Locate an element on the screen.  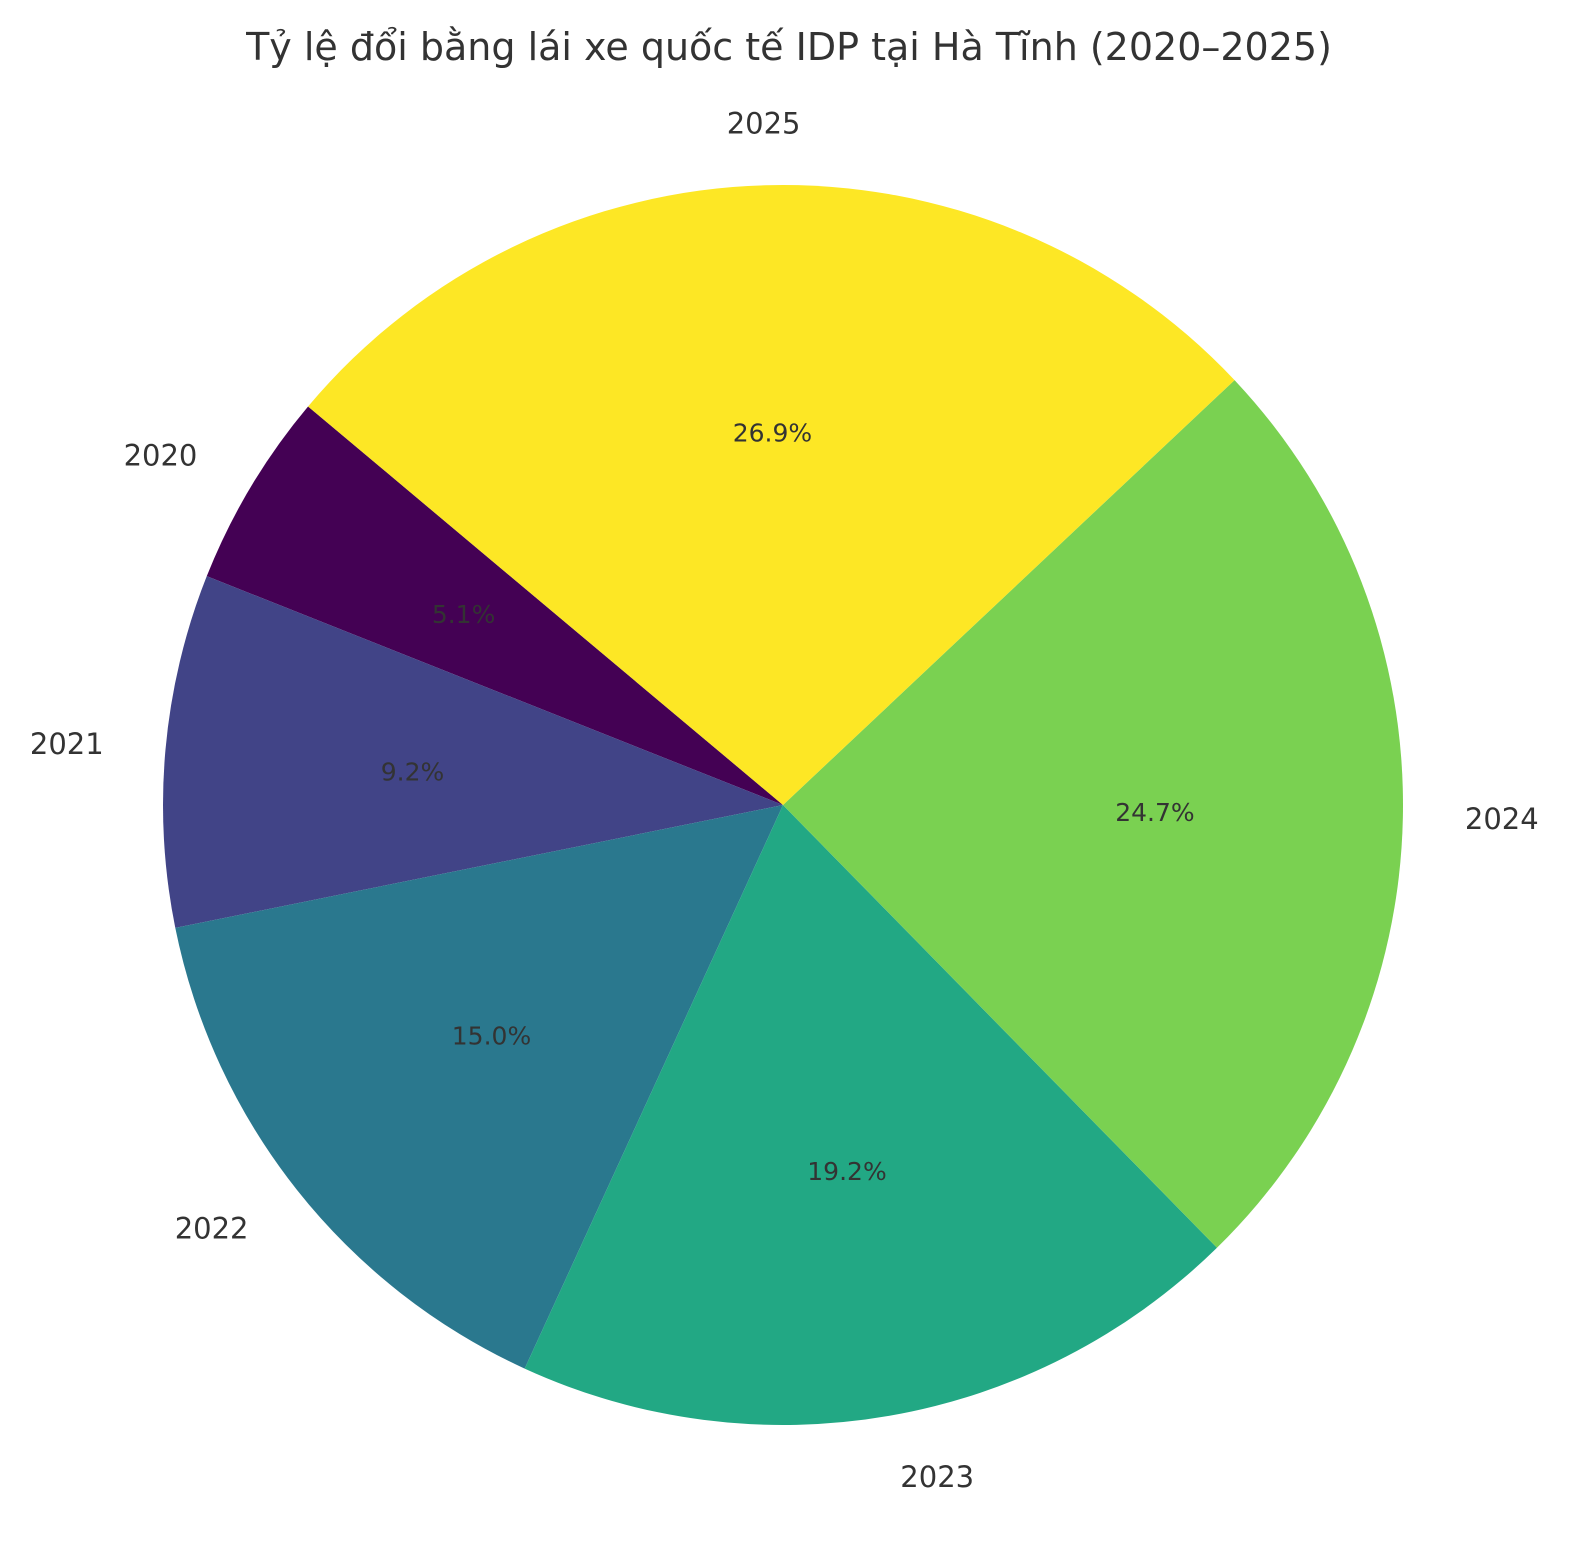
slice-label-2025: 2025 is located at coordinates (764, 123).